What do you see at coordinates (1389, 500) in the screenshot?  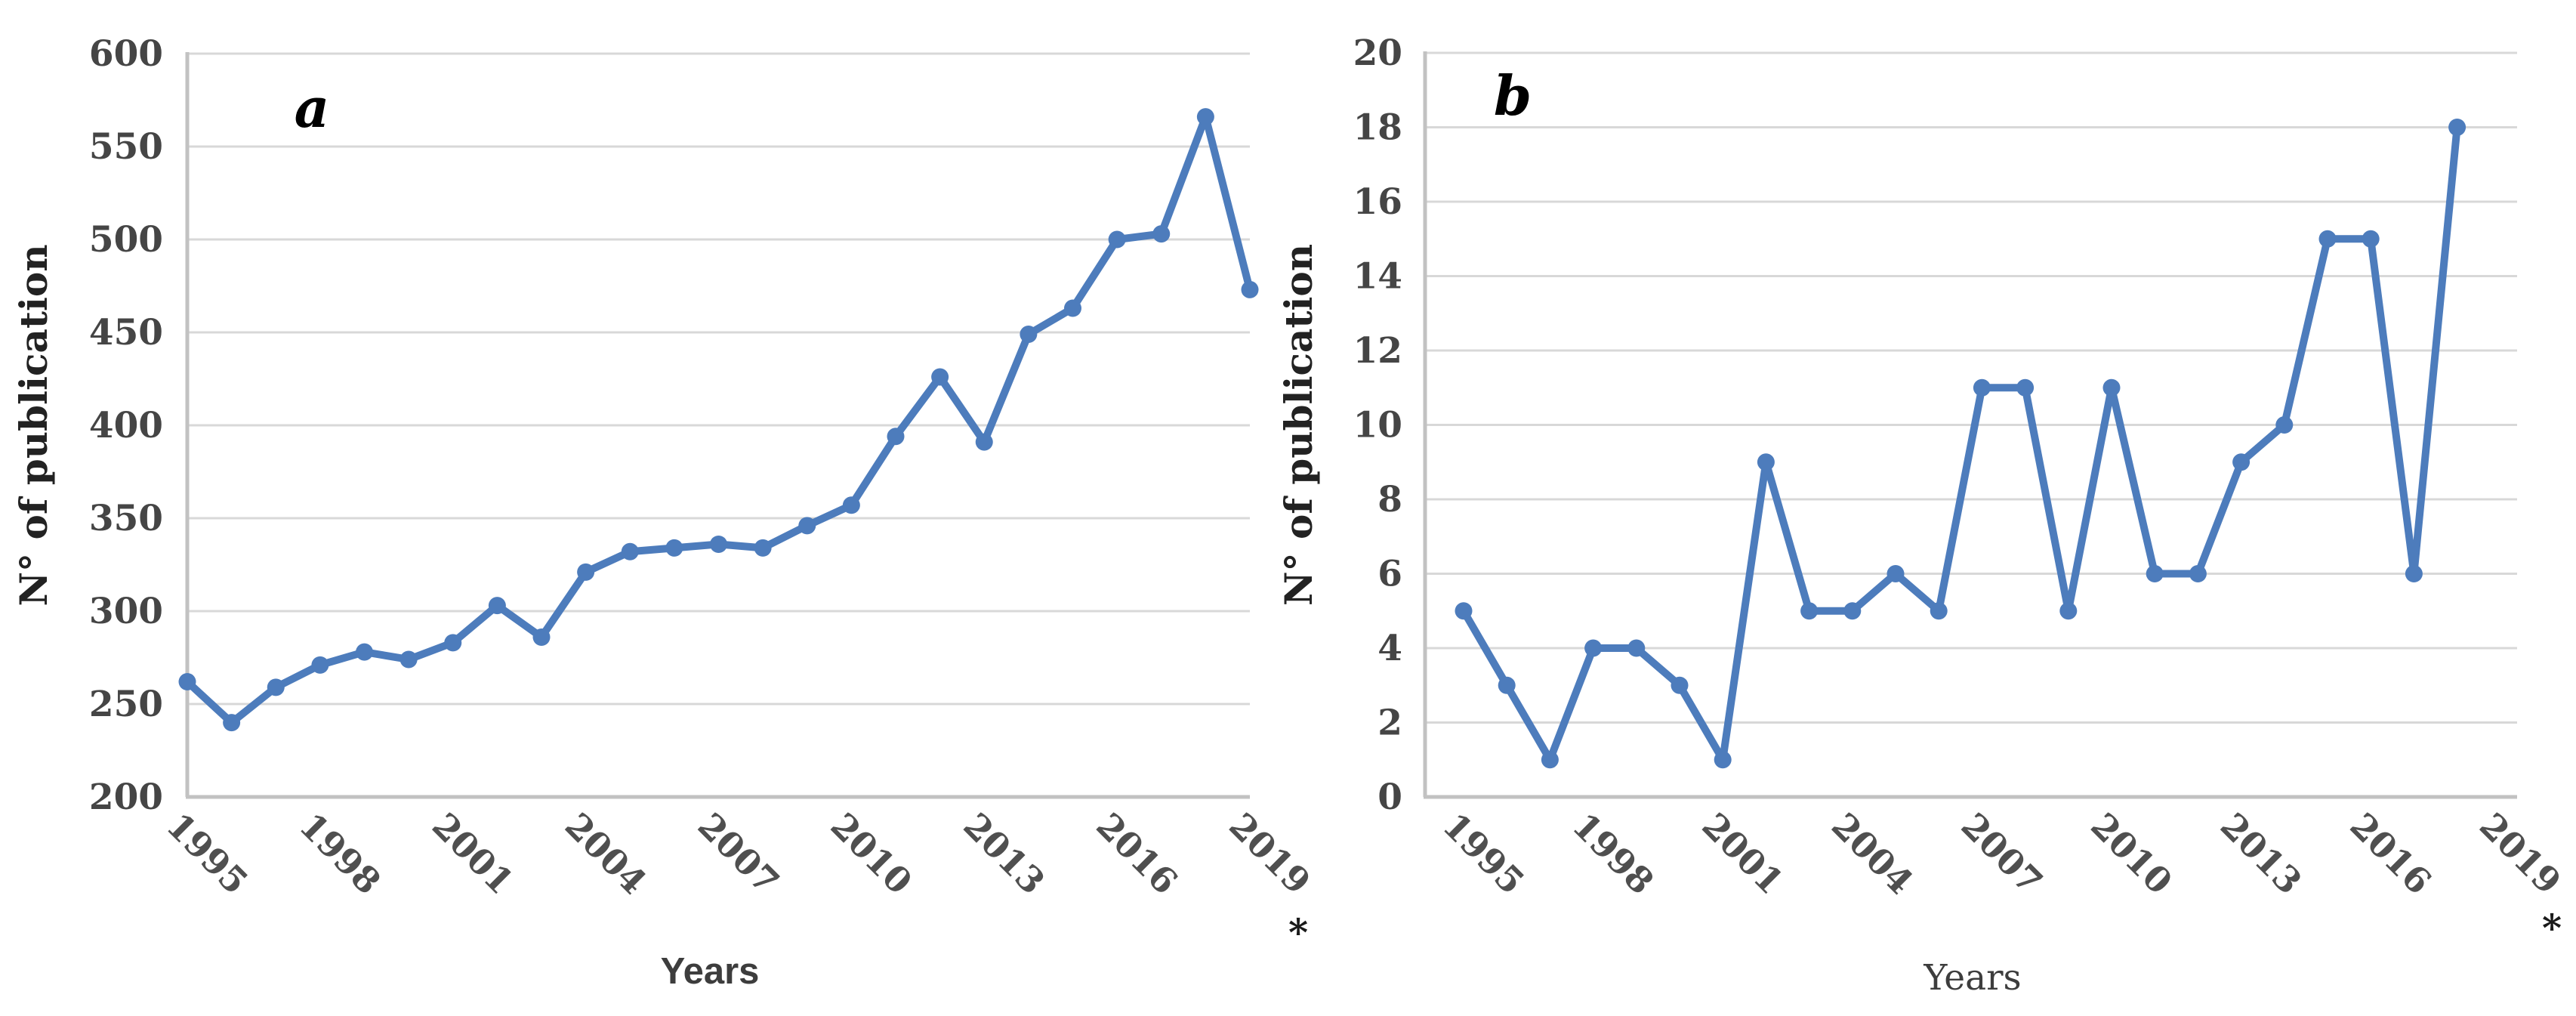 I see `y-axis-tick-label: 8` at bounding box center [1389, 500].